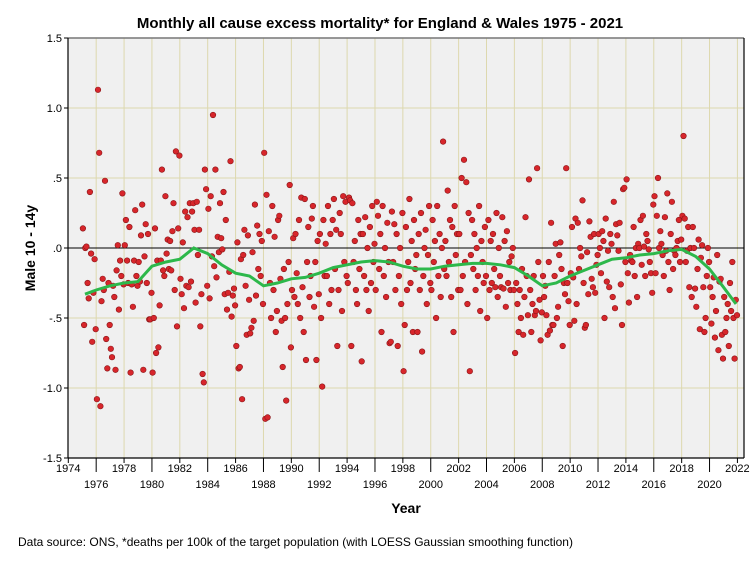  What do you see at coordinates (598, 485) in the screenshot?
I see `x-tick-label: 2012` at bounding box center [598, 485].